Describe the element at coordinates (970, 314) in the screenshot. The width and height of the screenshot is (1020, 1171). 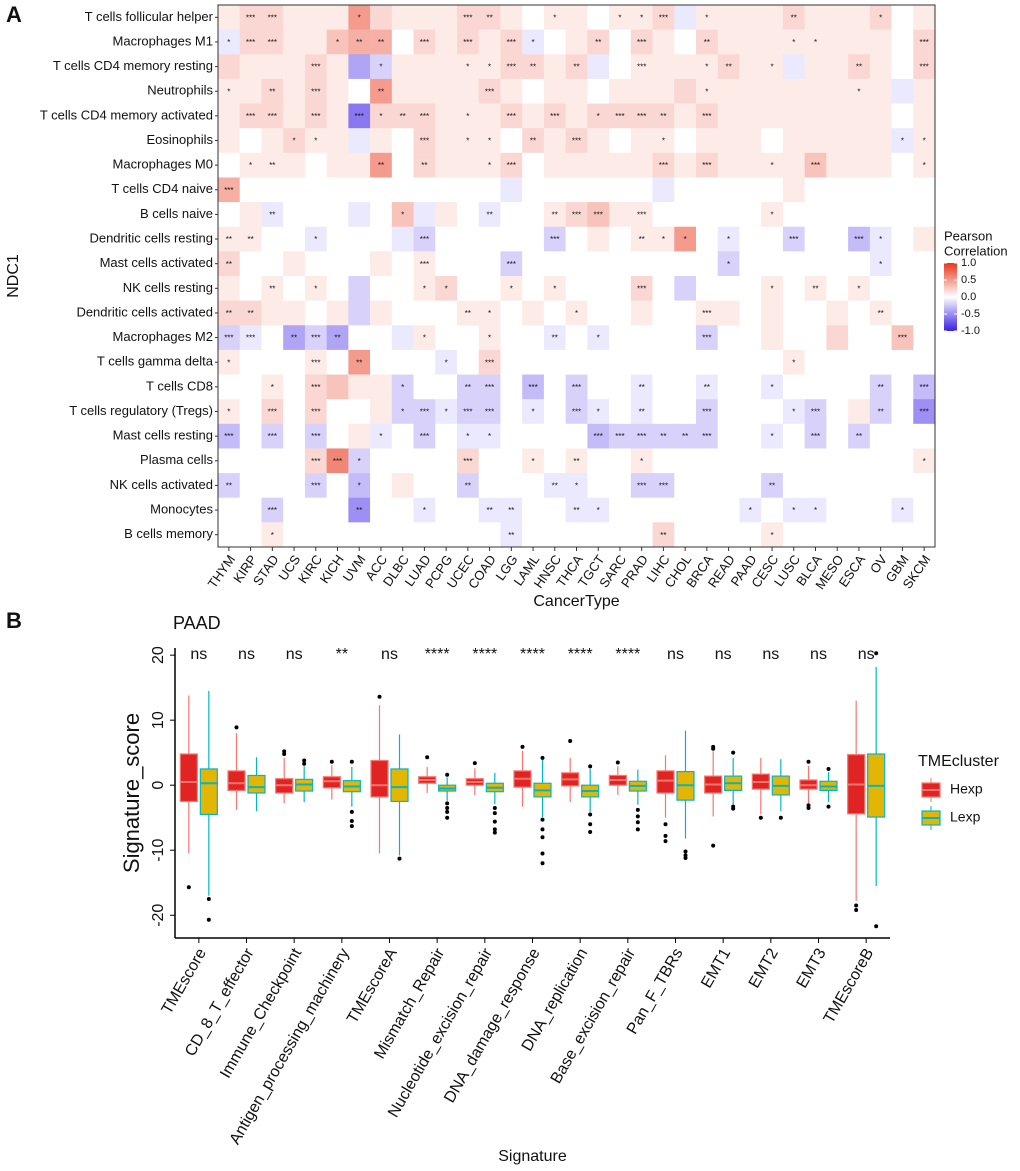
I see `colorbar-label: -0.5` at that location.